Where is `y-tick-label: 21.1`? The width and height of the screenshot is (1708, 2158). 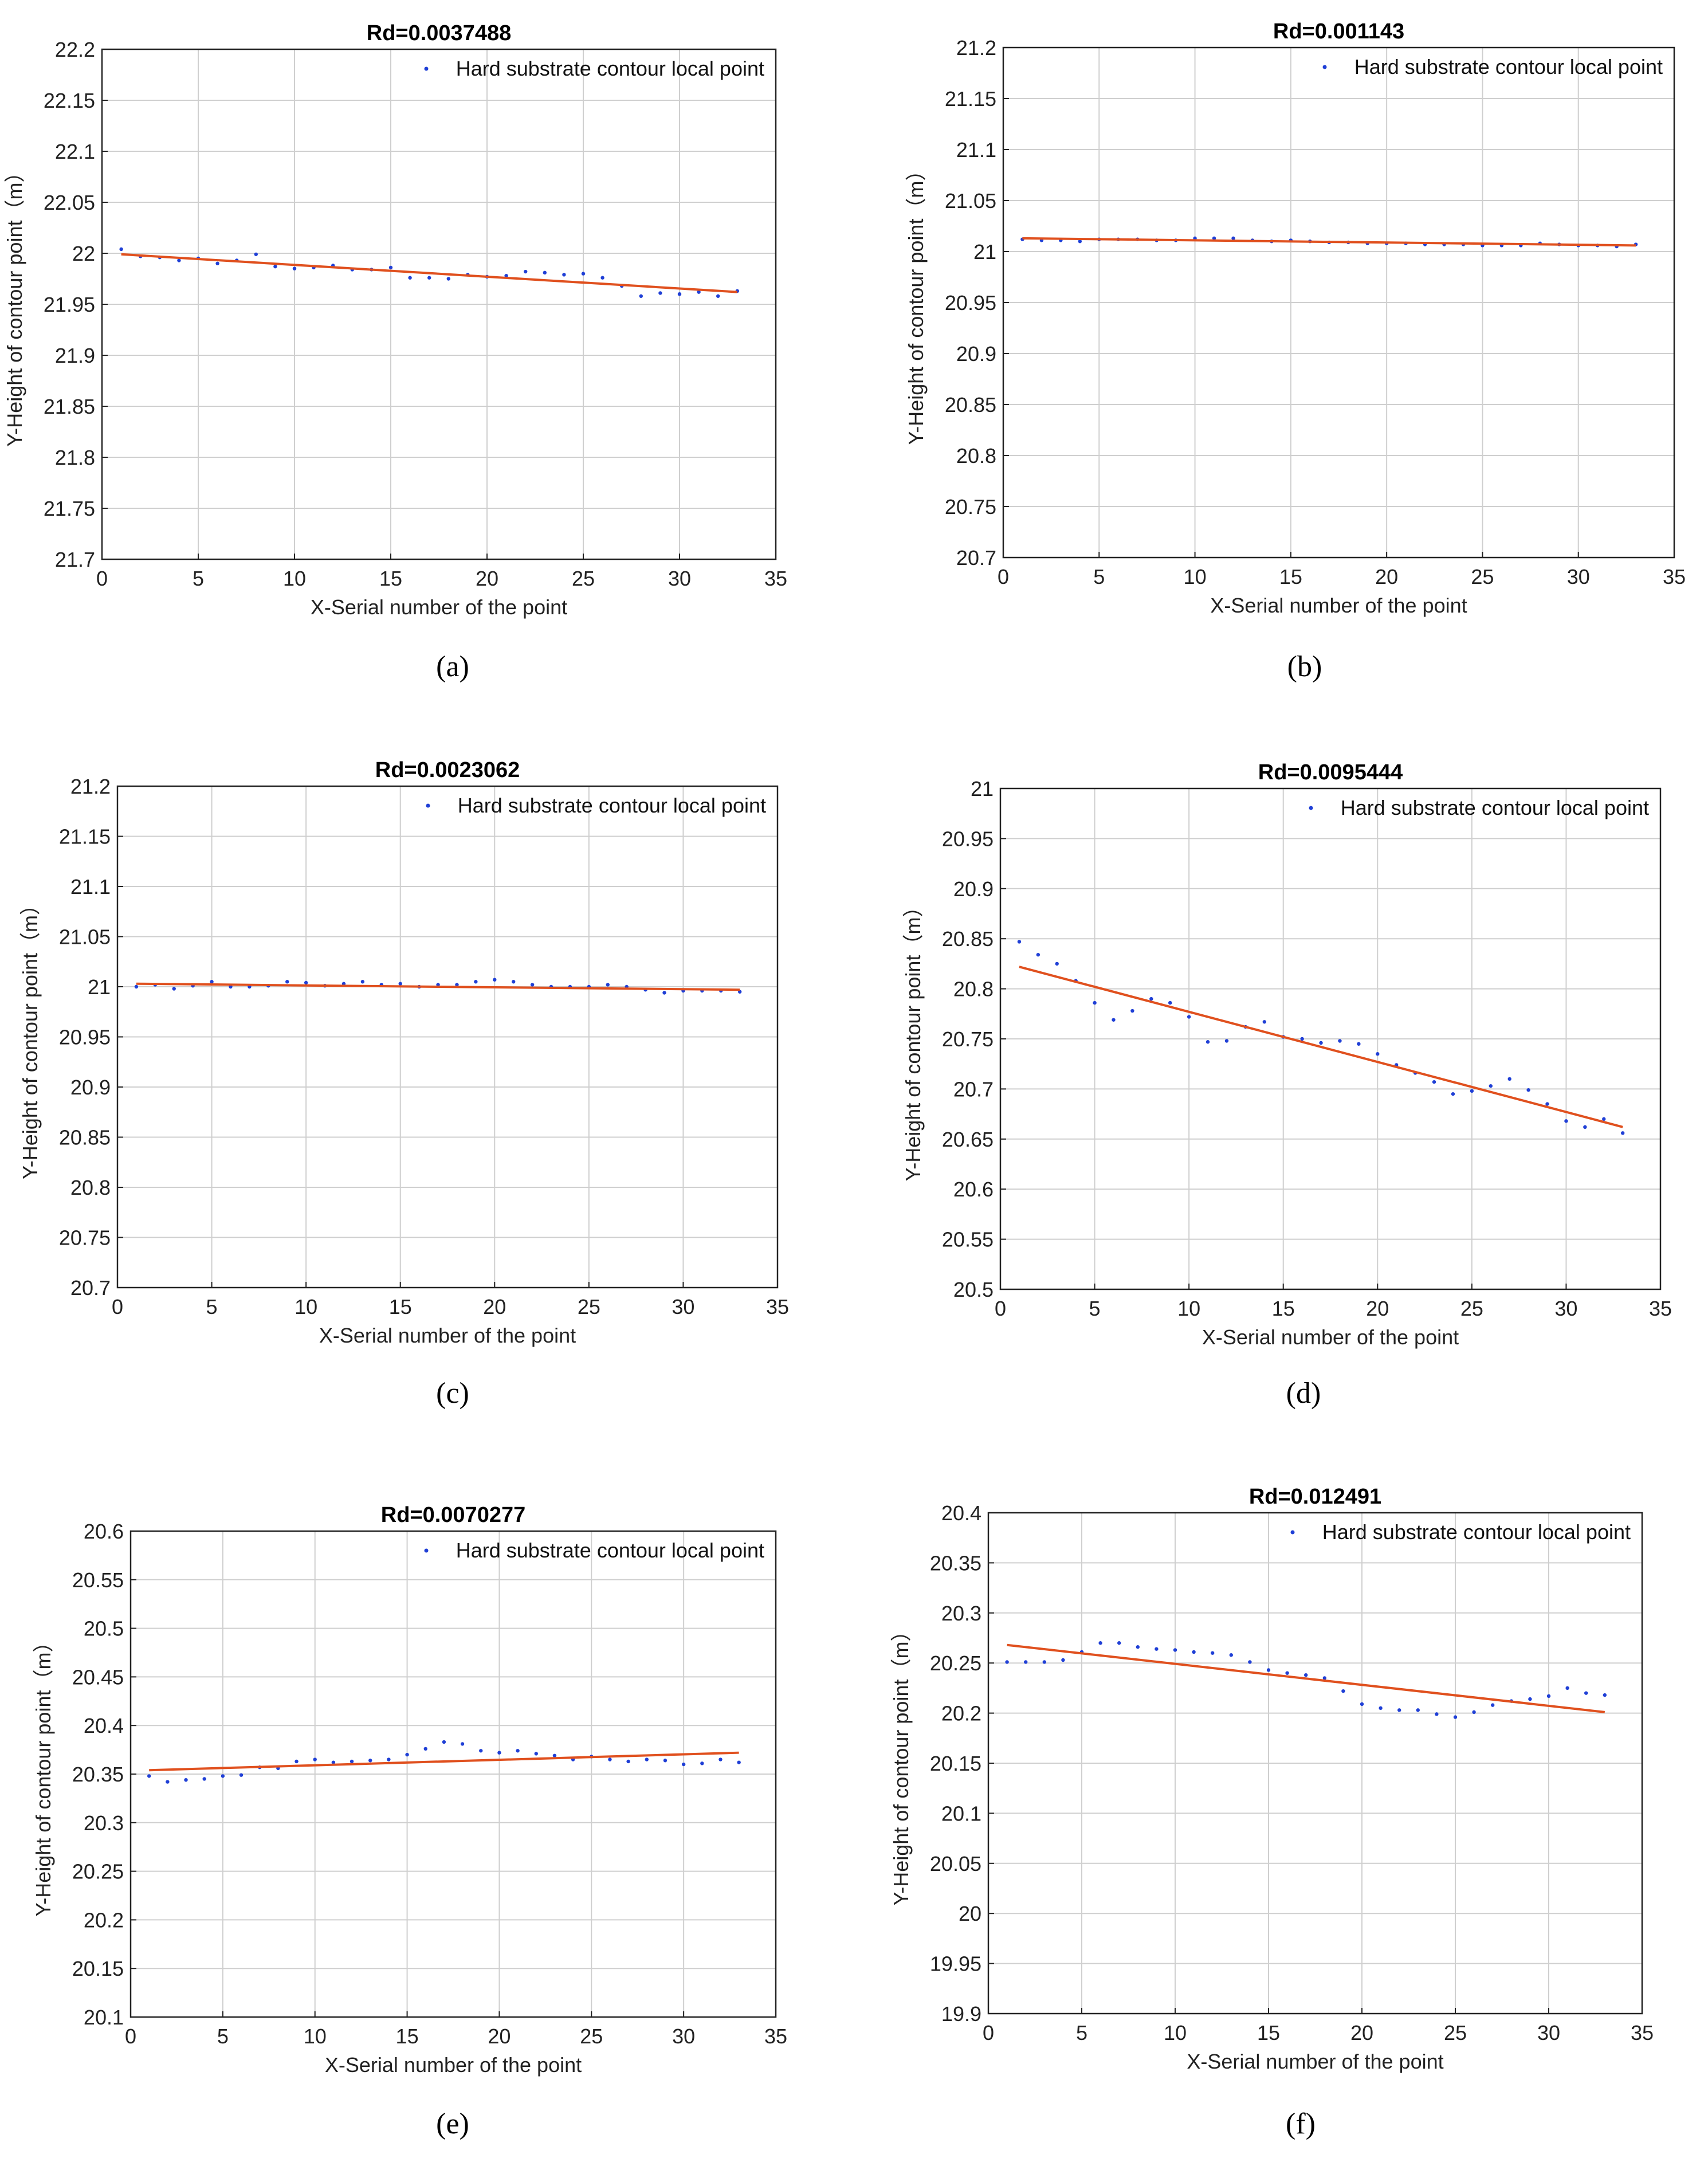
y-tick-label: 21.1 is located at coordinates (90, 886).